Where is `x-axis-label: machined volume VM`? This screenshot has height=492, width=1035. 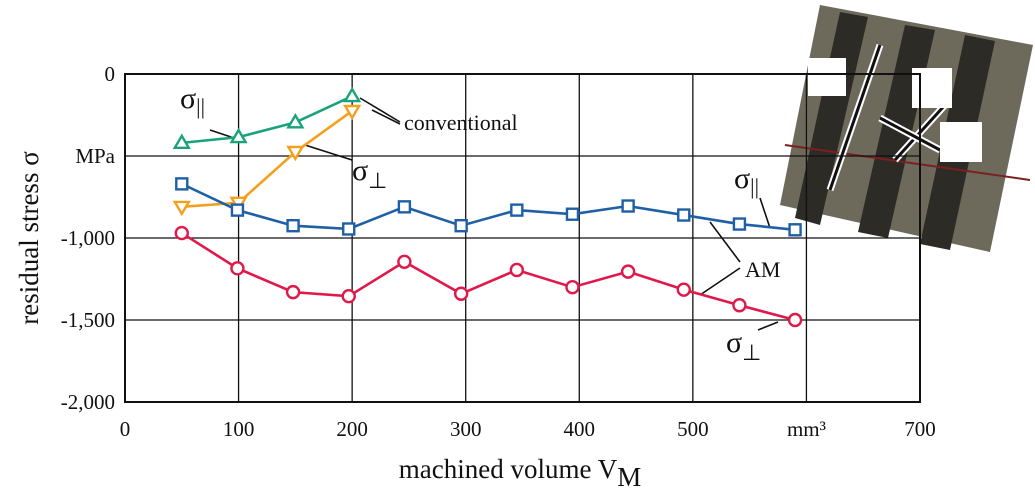 x-axis-label: machined volume VM is located at coordinates (520, 473).